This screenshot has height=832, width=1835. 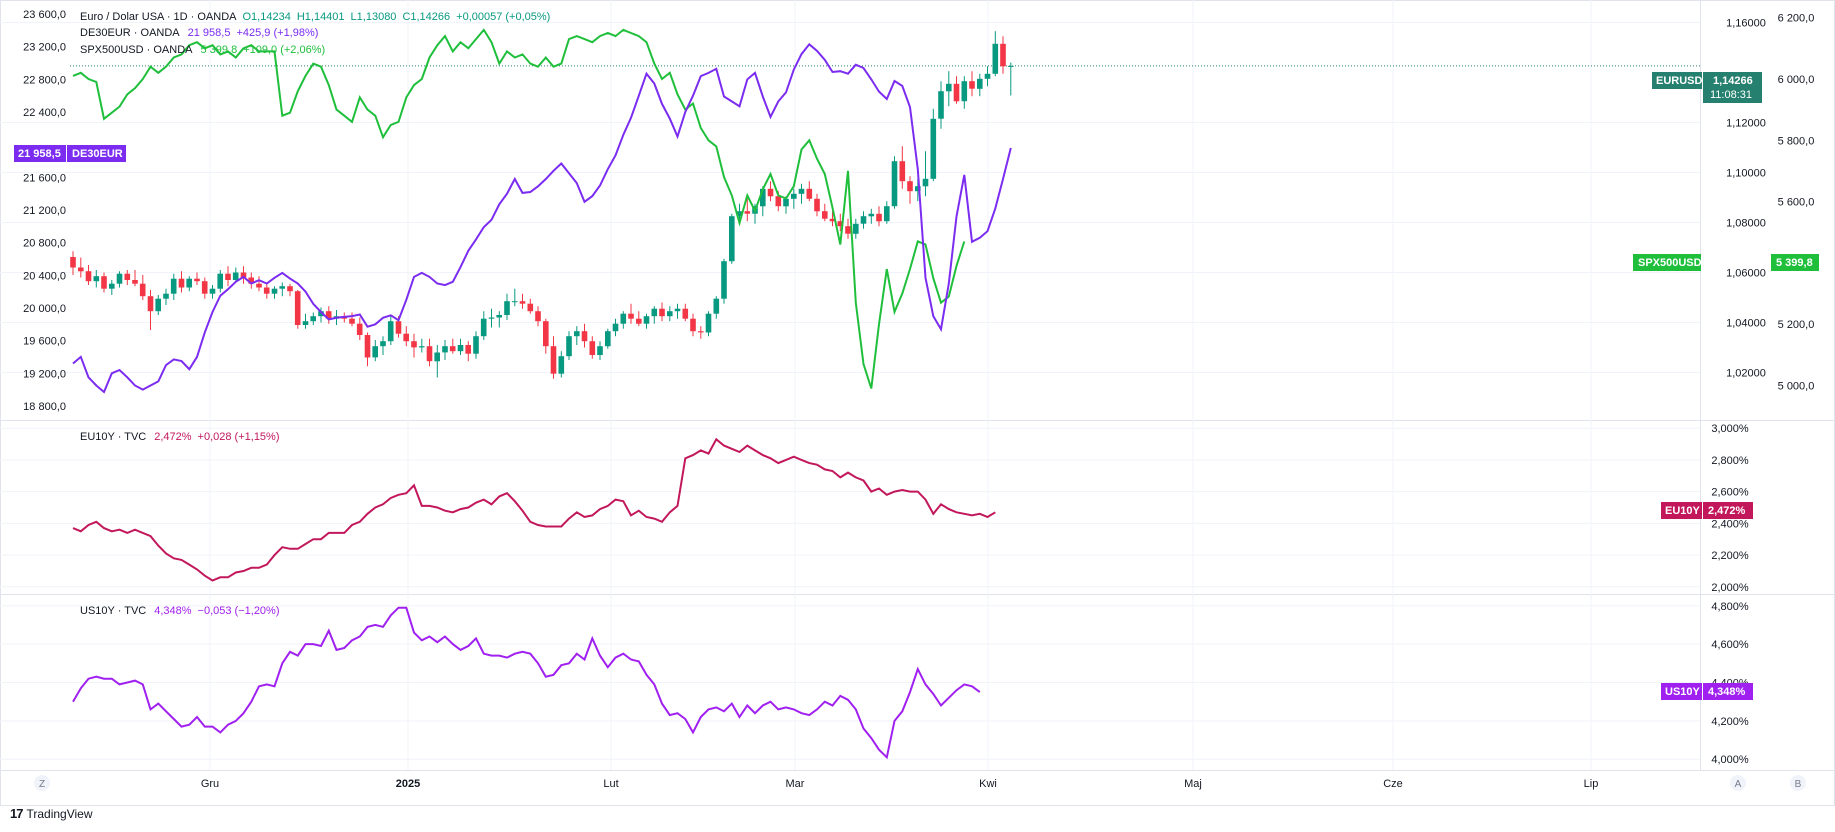 I want to click on auto-scale-button: A, so click(x=1738, y=783).